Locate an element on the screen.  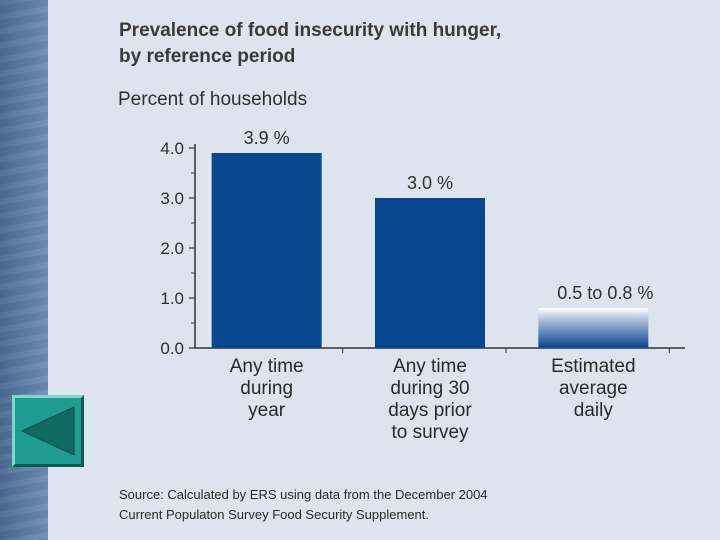
y-tick-label: 3.0 is located at coordinates (172, 198).